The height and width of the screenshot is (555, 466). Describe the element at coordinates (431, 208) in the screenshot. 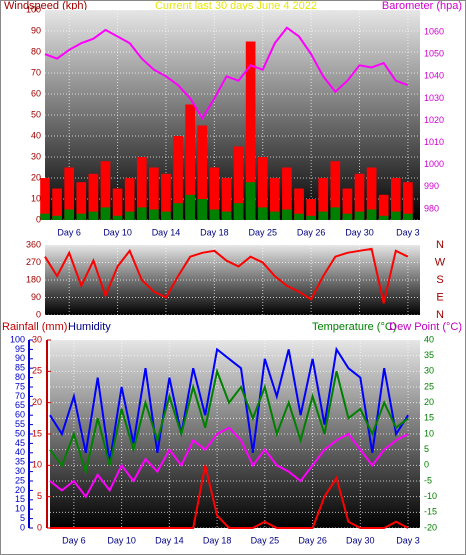

I see `y-tick-label: 980` at that location.